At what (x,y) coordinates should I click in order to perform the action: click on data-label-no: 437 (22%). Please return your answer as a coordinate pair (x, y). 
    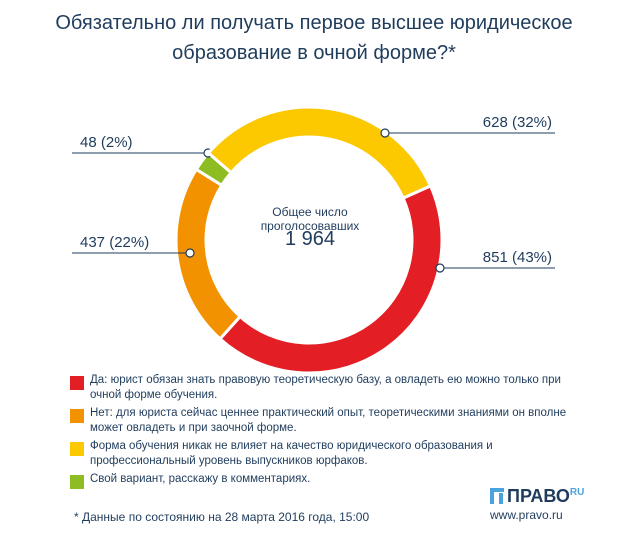
    Looking at the image, I should click on (114, 242).